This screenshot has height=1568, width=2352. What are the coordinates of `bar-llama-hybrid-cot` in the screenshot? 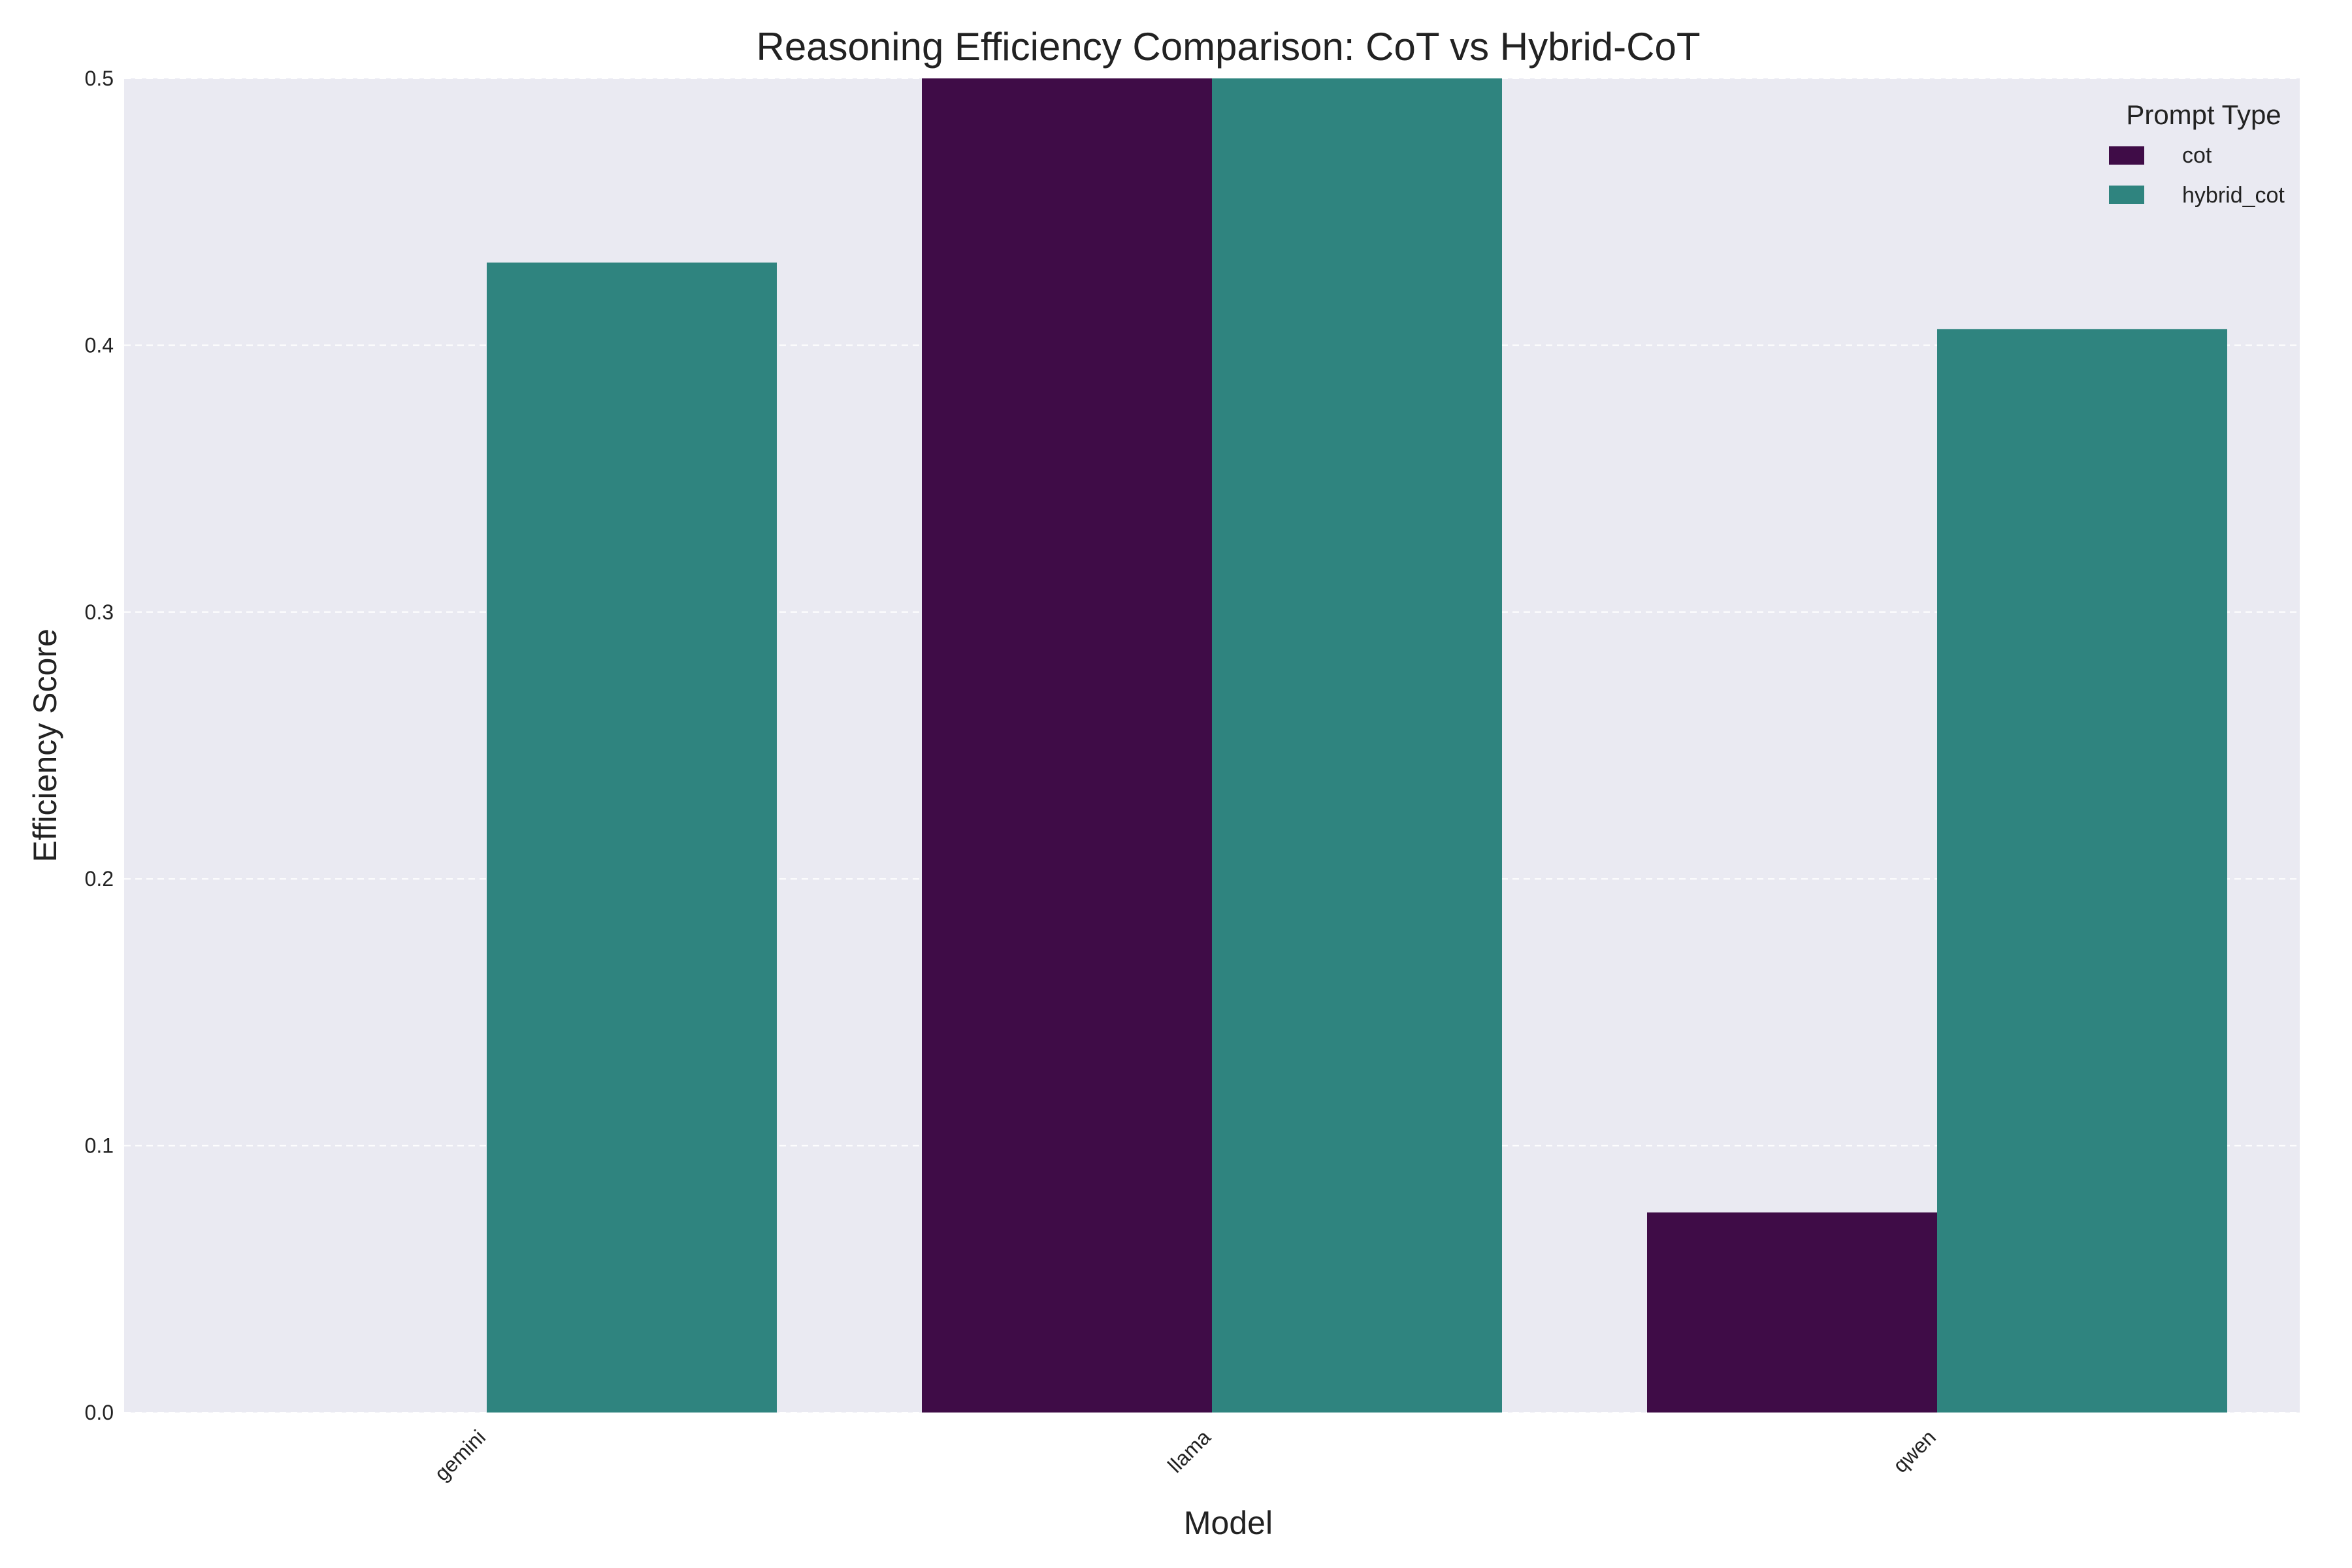 It's located at (1357, 745).